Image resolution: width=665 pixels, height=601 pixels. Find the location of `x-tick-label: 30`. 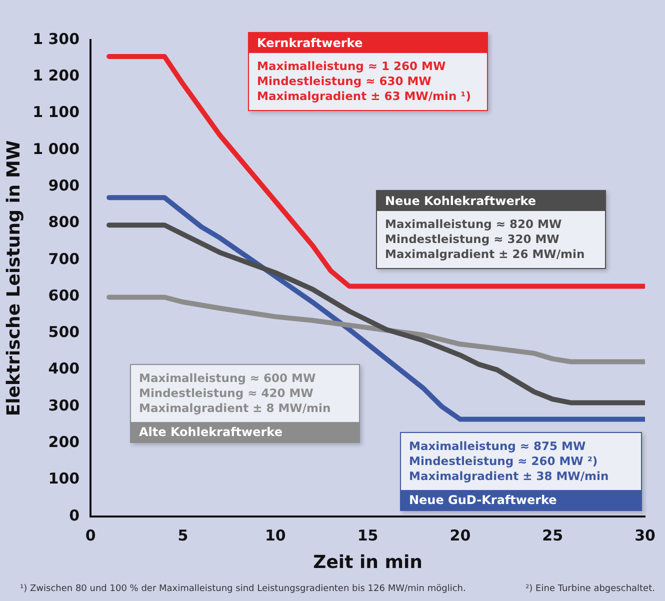

x-tick-label: 30 is located at coordinates (645, 535).